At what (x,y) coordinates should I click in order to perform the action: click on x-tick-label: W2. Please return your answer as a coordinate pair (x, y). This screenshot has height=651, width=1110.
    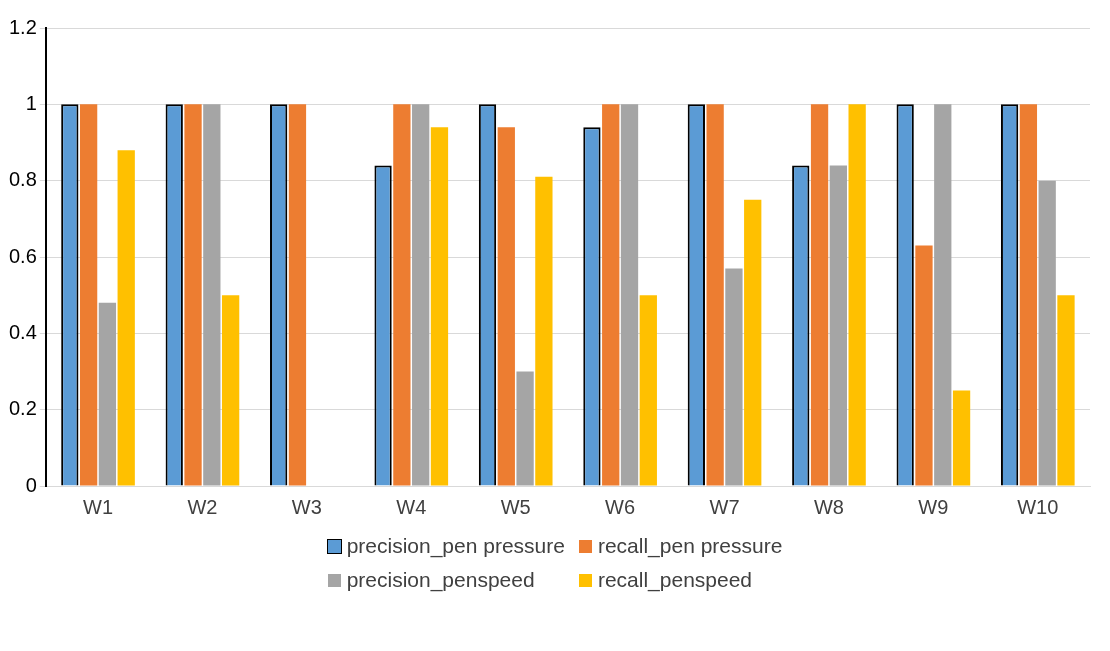
    Looking at the image, I should click on (202, 506).